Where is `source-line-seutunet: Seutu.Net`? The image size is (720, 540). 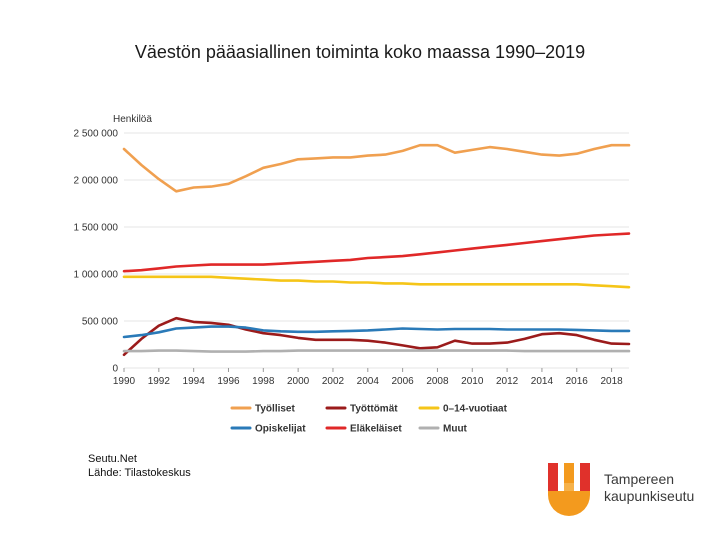
source-line-seutunet: Seutu.Net is located at coordinates (112, 459).